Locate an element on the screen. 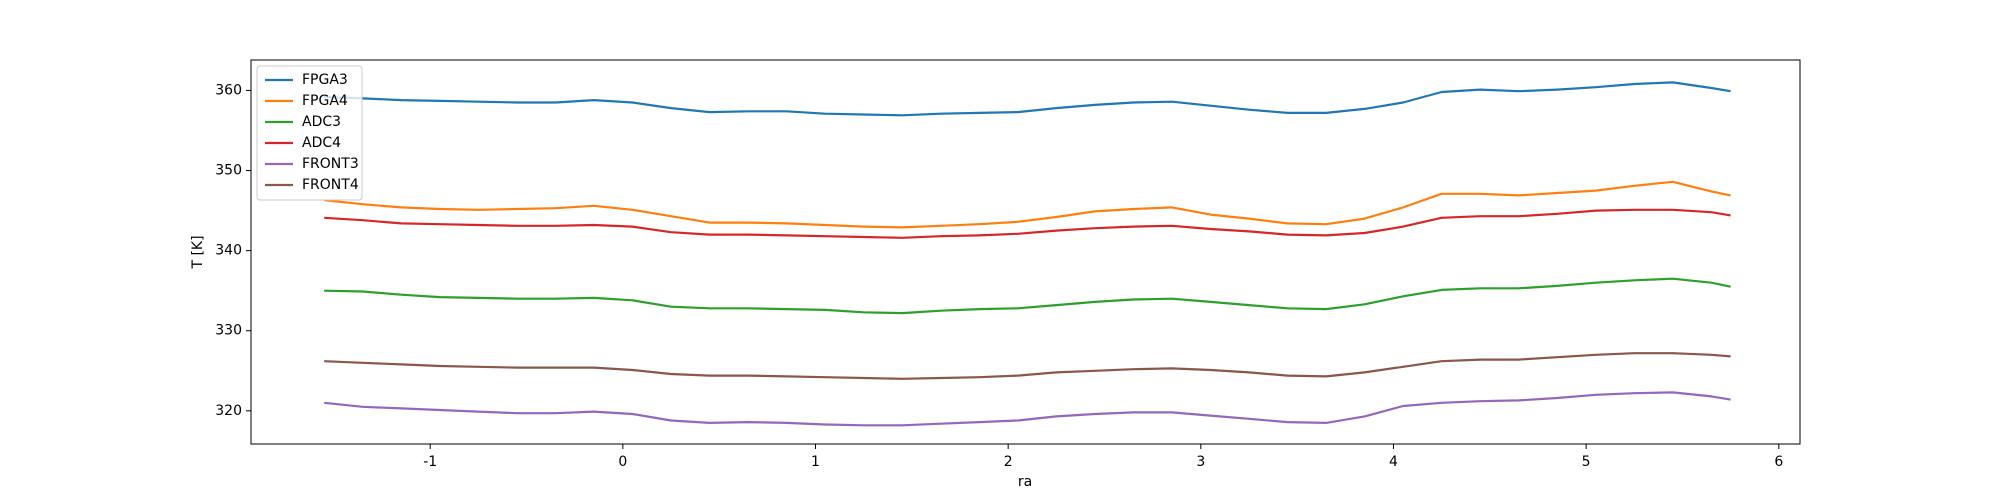 The height and width of the screenshot is (500, 2000). legend-label: ADC3 is located at coordinates (321, 122).